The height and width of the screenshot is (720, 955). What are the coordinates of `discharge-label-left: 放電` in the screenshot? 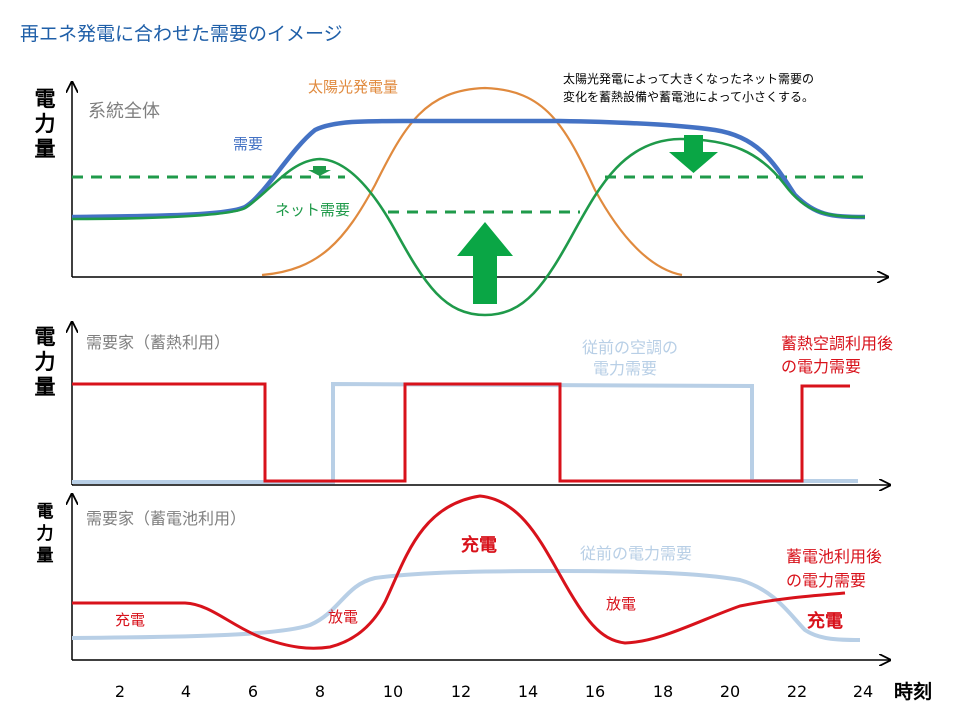 It's located at (343, 617).